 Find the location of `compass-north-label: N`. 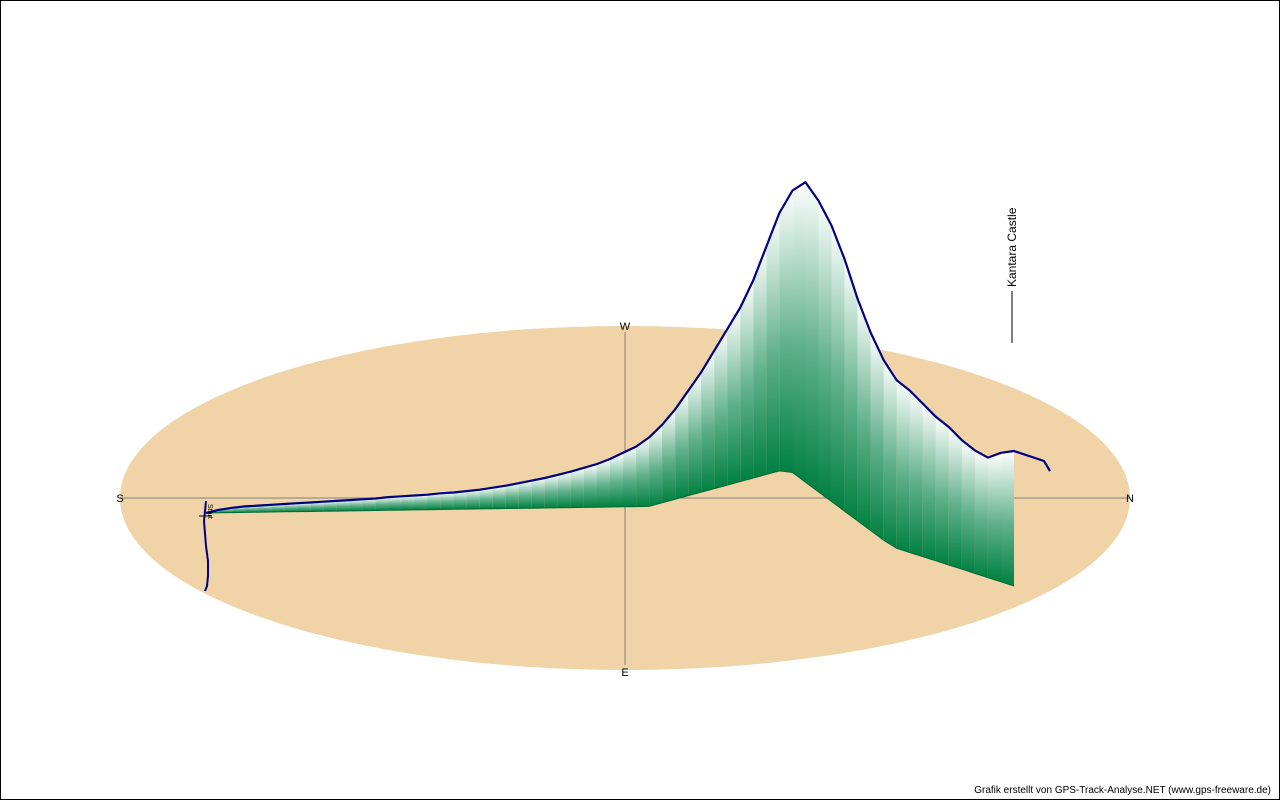

compass-north-label: N is located at coordinates (1130, 499).